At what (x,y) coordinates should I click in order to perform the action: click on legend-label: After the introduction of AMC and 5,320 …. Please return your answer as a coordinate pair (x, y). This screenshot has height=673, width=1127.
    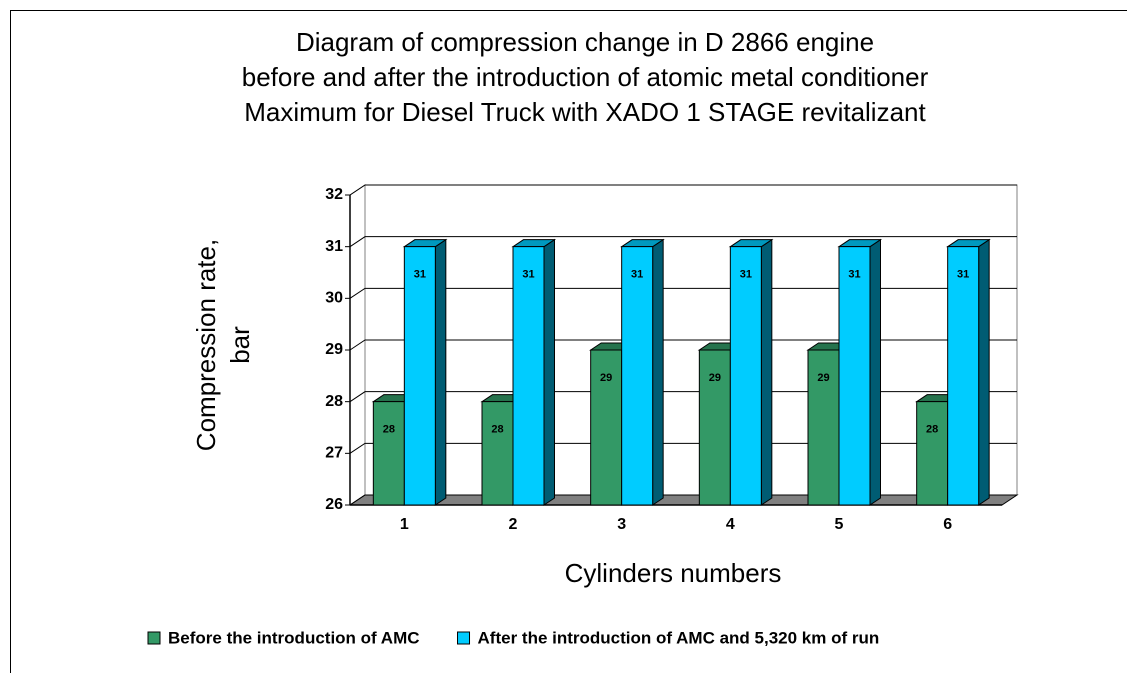
    Looking at the image, I should click on (679, 637).